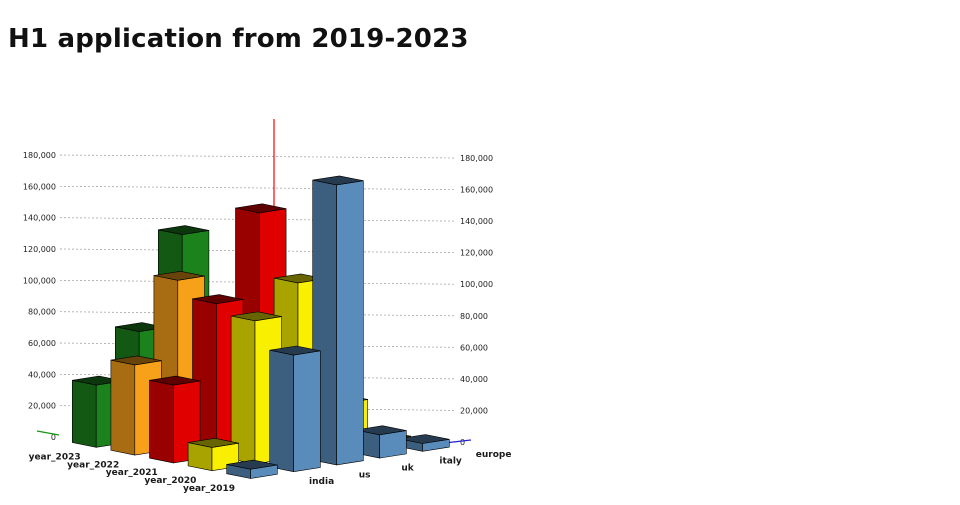 Image resolution: width=960 pixels, height=505 pixels. I want to click on right-tick-label: 80,000, so click(474, 316).